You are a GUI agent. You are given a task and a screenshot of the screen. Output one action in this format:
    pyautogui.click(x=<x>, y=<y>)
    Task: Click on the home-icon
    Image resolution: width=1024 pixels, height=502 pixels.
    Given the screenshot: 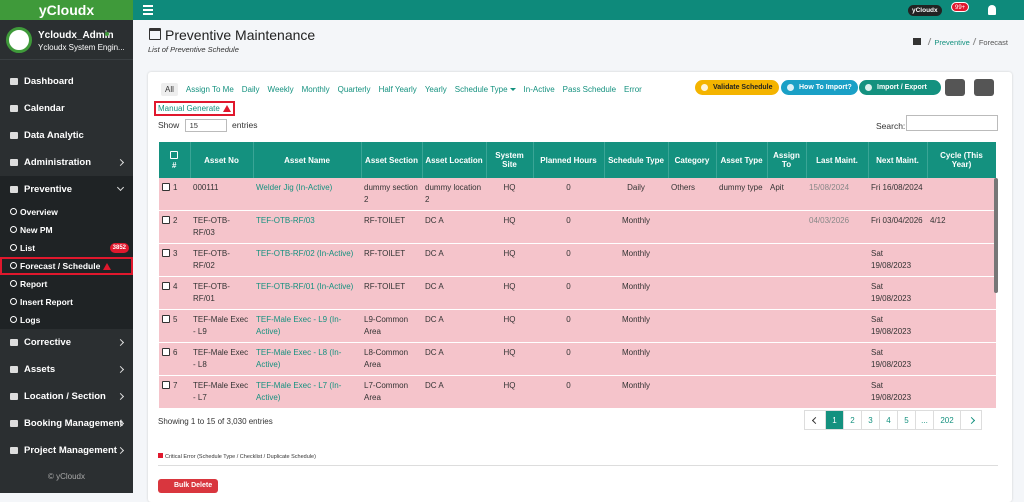 What is the action you would take?
    pyautogui.click(x=917, y=41)
    